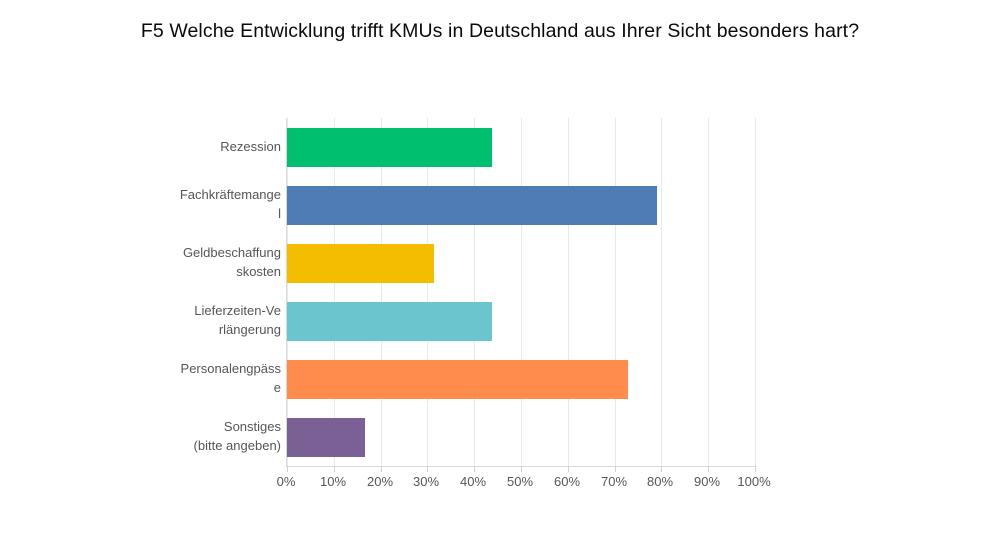 The height and width of the screenshot is (540, 1000). What do you see at coordinates (426, 481) in the screenshot?
I see `x-tick-label: 30%` at bounding box center [426, 481].